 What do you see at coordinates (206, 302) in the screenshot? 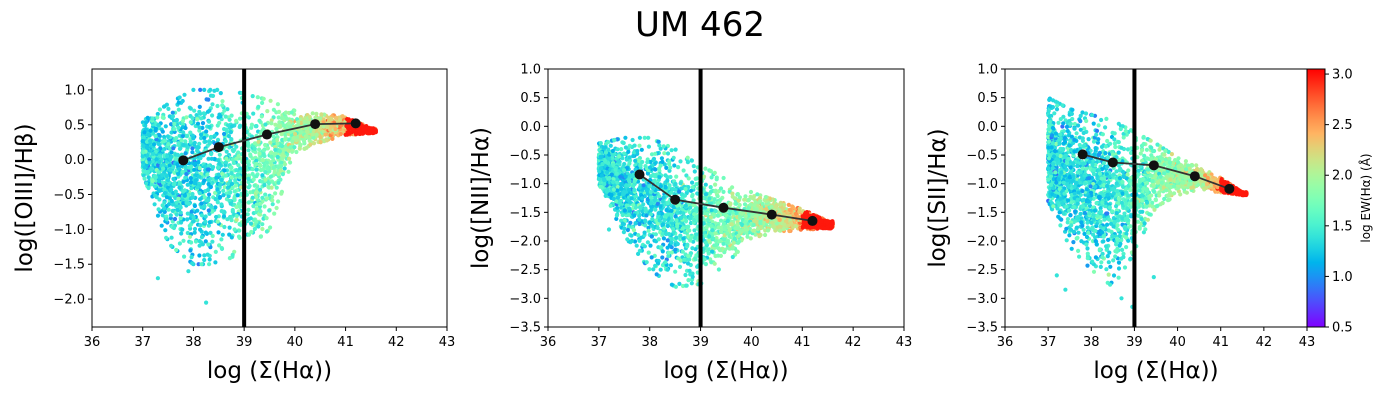
I see `scatter-outlier` at bounding box center [206, 302].